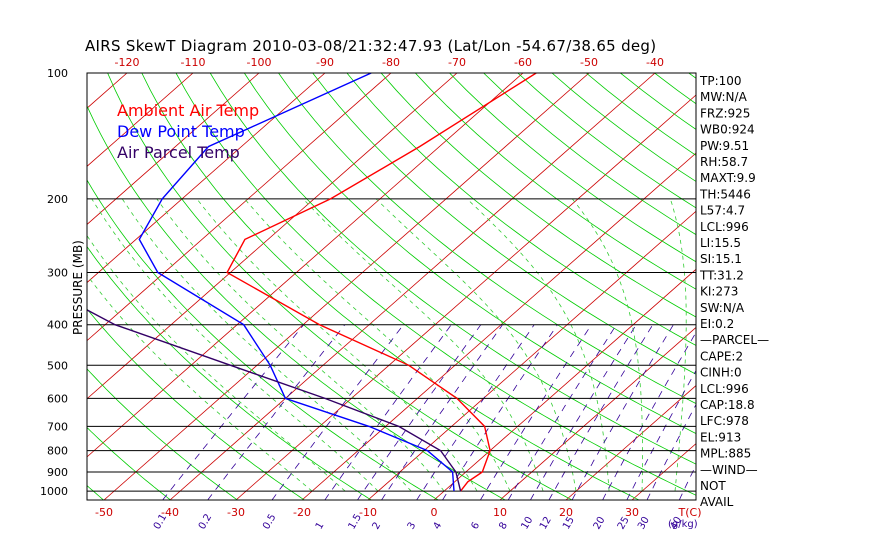 Image resolution: width=870 pixels, height=560 pixels. What do you see at coordinates (722, 308) in the screenshot?
I see `stats-item: SW:N/A` at bounding box center [722, 308].